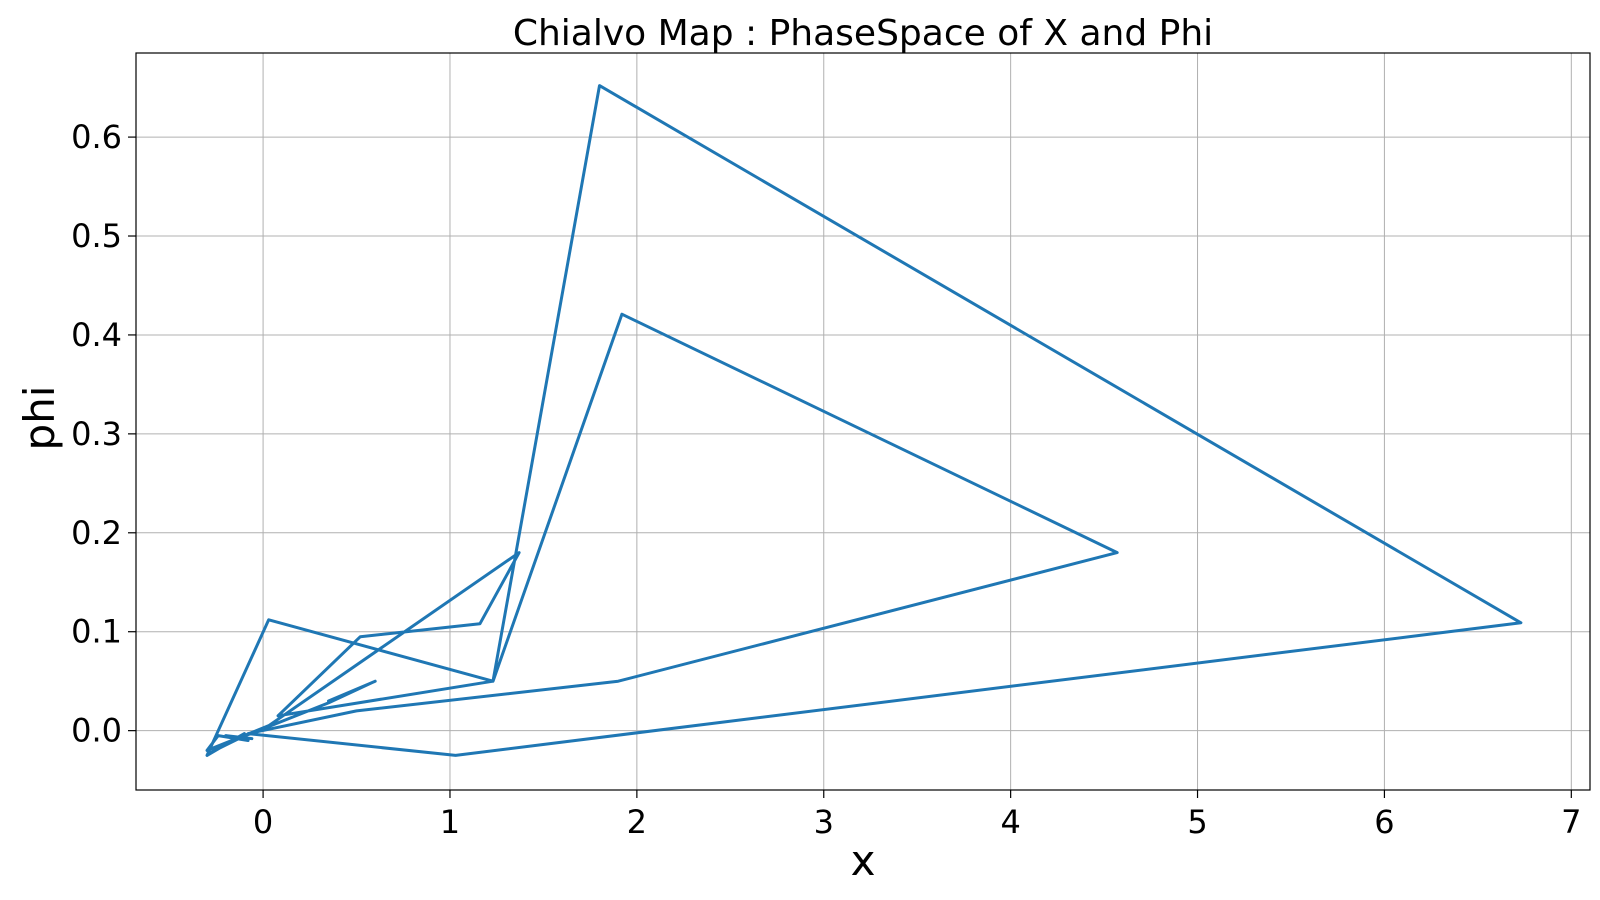 The image size is (1600, 900). I want to click on y-tick-label: 0.3, so click(96, 434).